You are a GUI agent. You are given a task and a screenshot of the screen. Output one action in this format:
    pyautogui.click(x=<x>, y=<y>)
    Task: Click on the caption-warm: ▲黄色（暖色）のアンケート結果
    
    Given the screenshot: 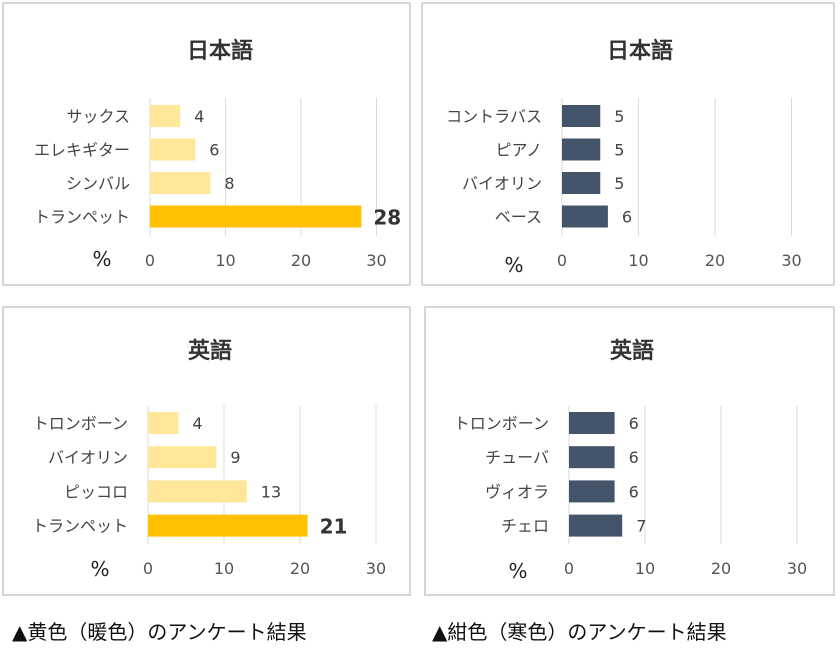 What is the action you would take?
    pyautogui.click(x=159, y=632)
    